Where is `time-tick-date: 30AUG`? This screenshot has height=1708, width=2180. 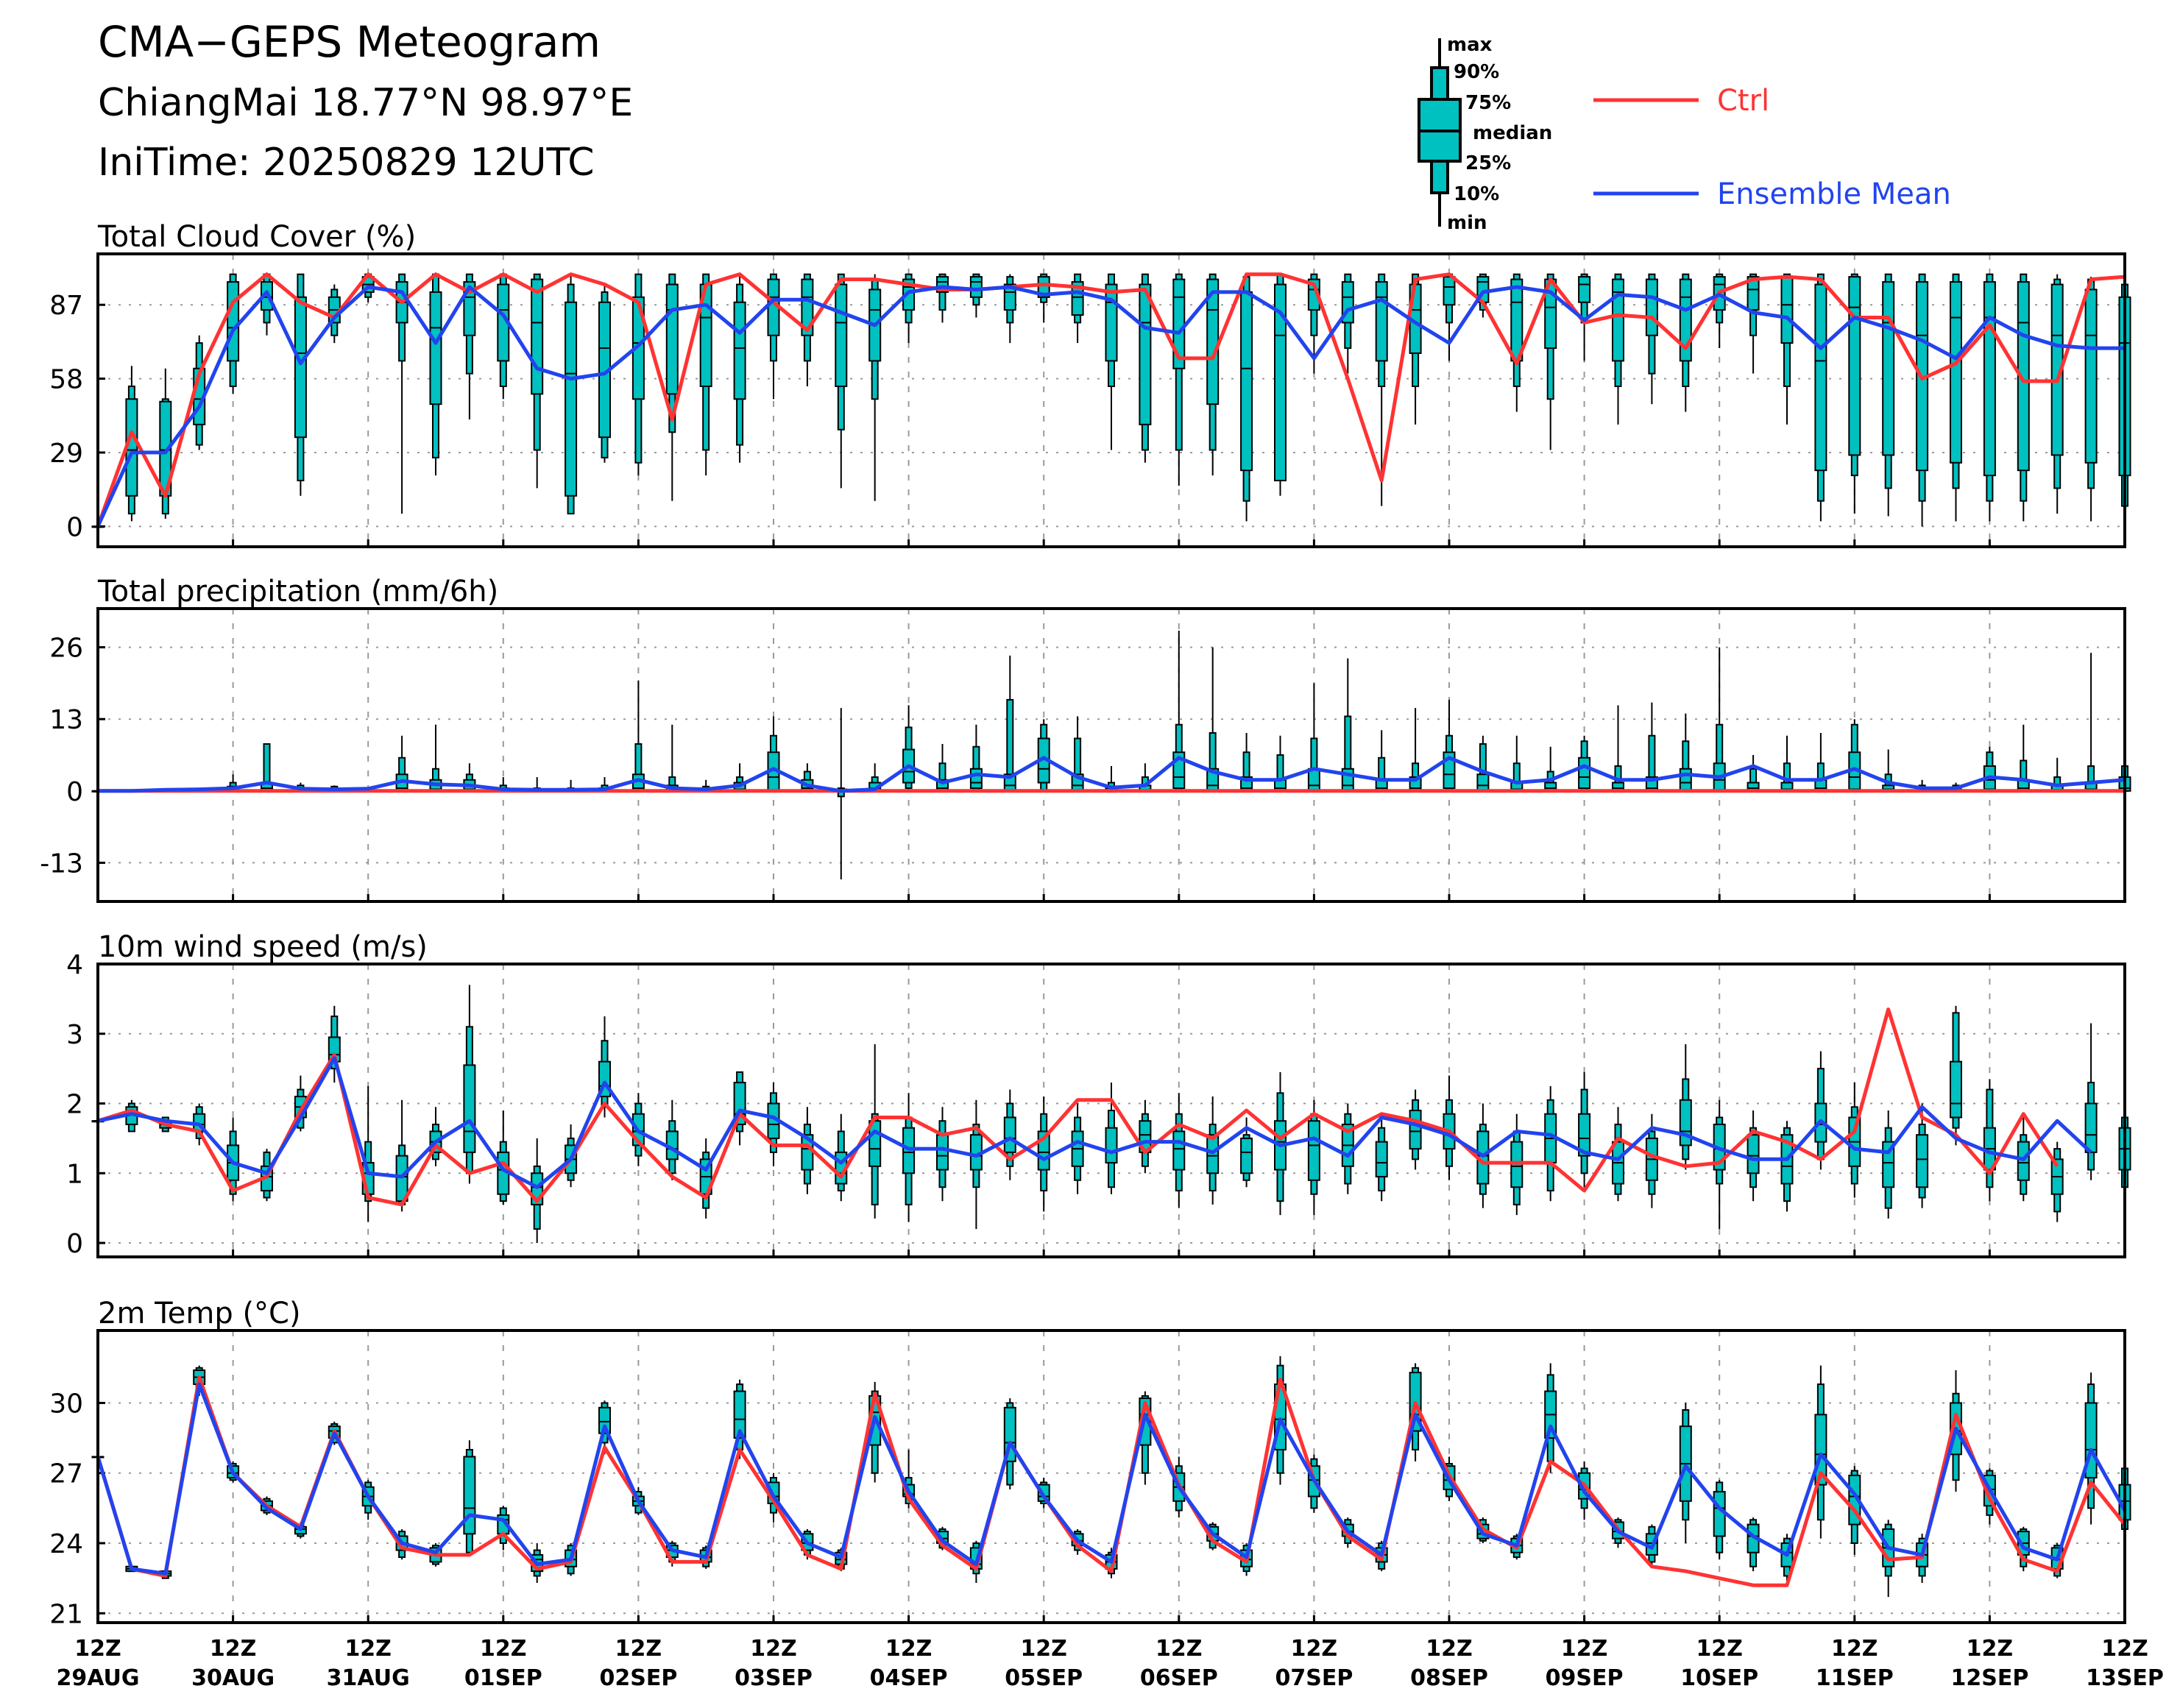 time-tick-date: 30AUG is located at coordinates (233, 1678).